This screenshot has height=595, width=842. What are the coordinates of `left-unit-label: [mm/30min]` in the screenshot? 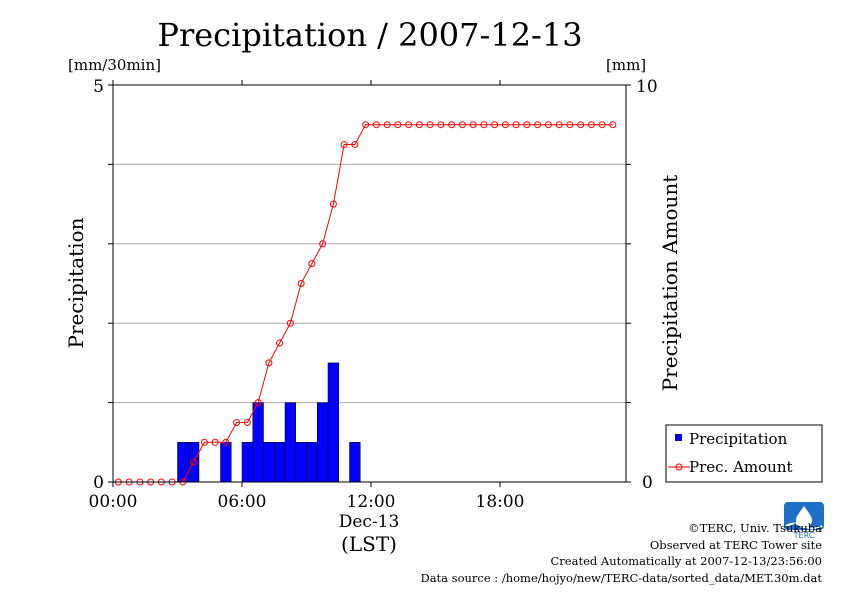 It's located at (114, 65).